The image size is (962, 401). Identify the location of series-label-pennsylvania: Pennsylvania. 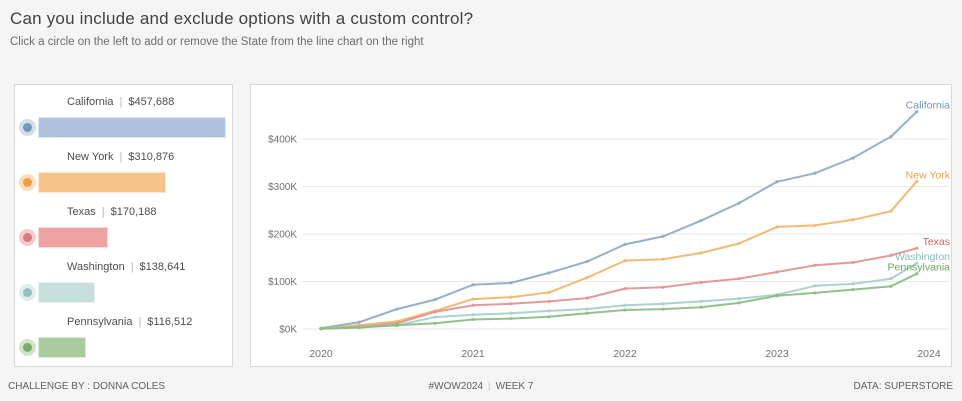
(919, 268).